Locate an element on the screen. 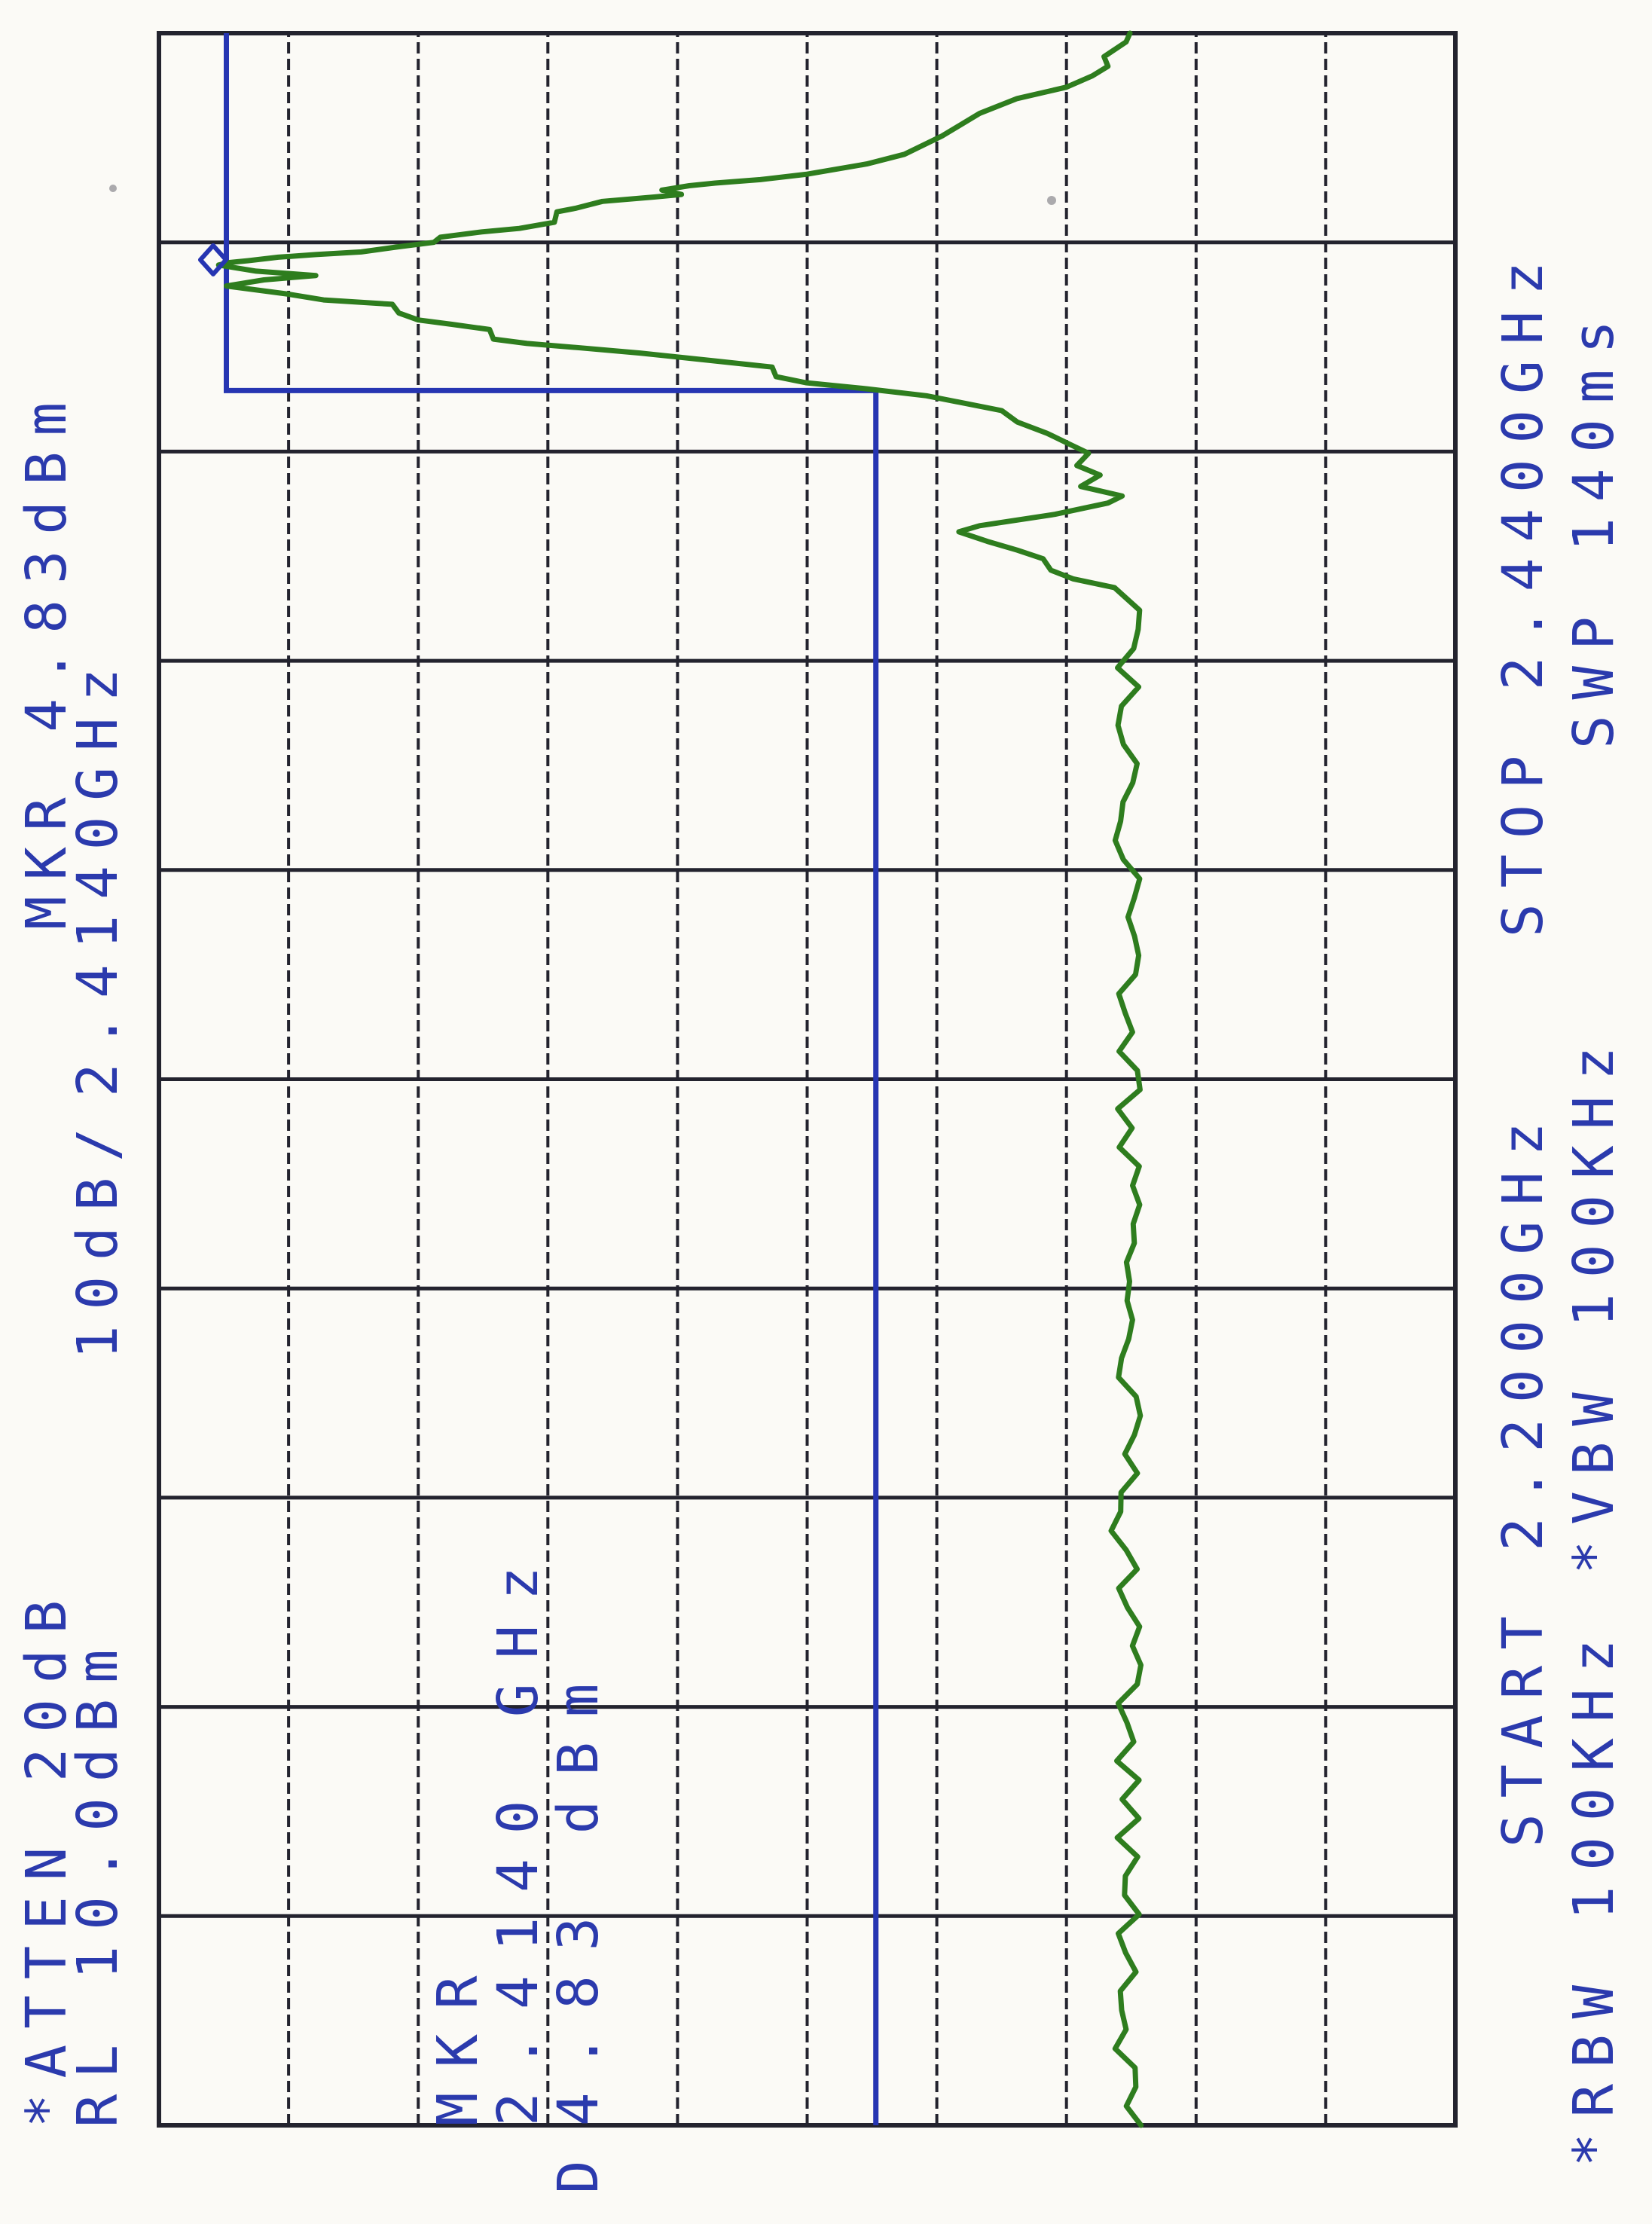 The height and width of the screenshot is (2224, 1652). marker-block-title: MKR is located at coordinates (458, 2038).